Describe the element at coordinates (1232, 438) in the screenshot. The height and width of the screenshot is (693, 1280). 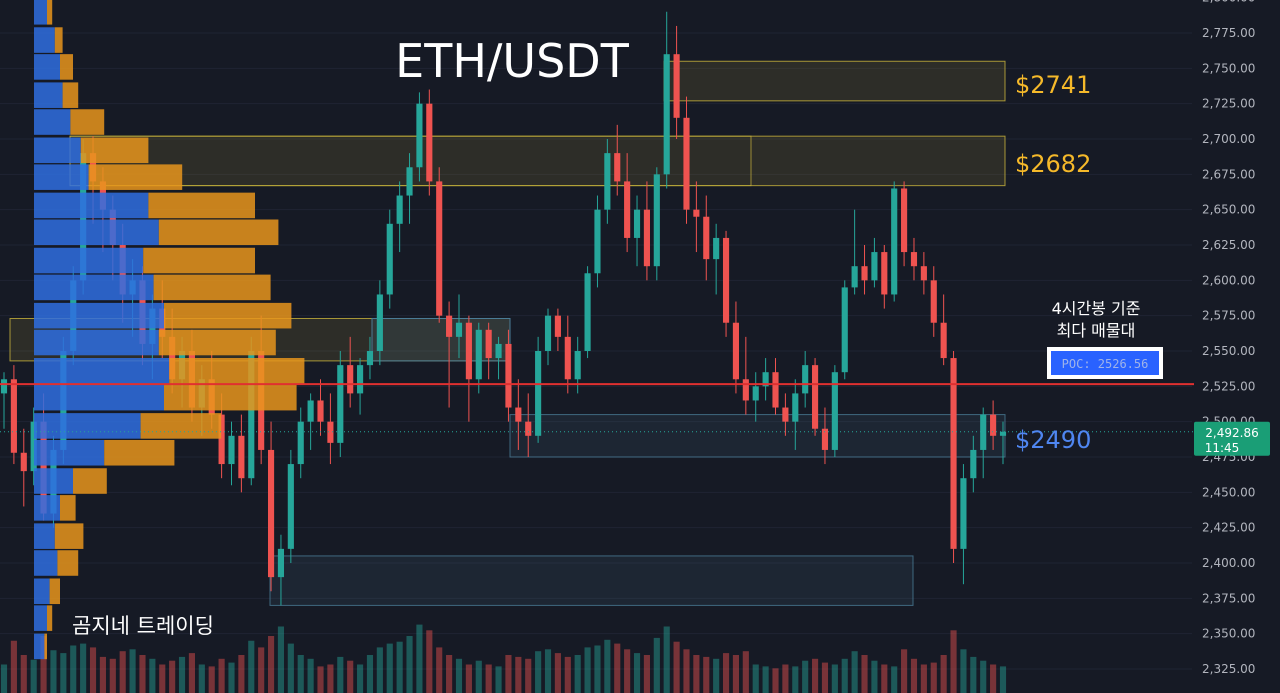
I see `price-tag-background` at that location.